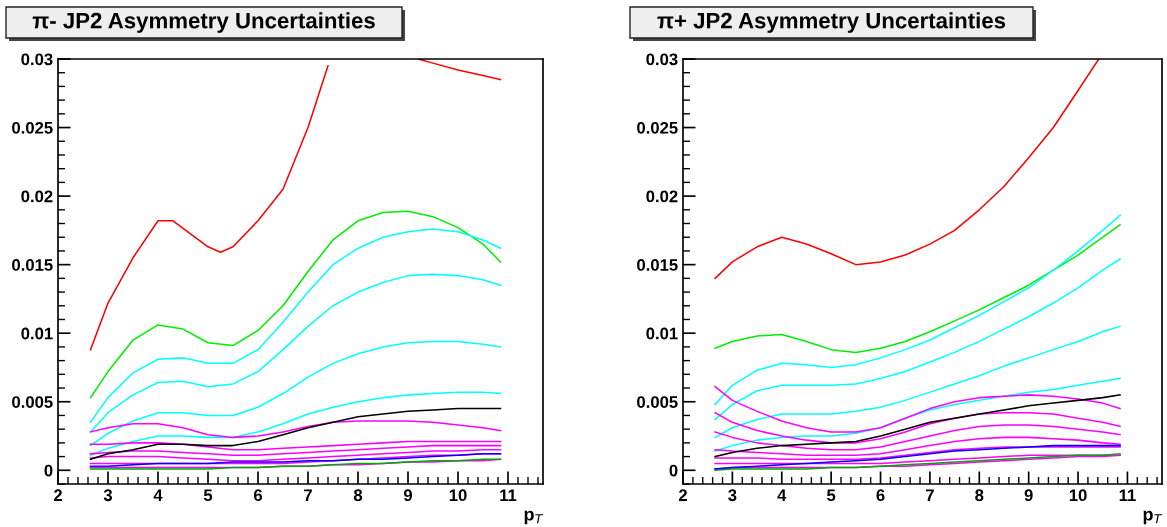 The width and height of the screenshot is (1167, 527). I want to click on chart-title: π+ JP2 Asymmetry Uncertainties, so click(831, 22).